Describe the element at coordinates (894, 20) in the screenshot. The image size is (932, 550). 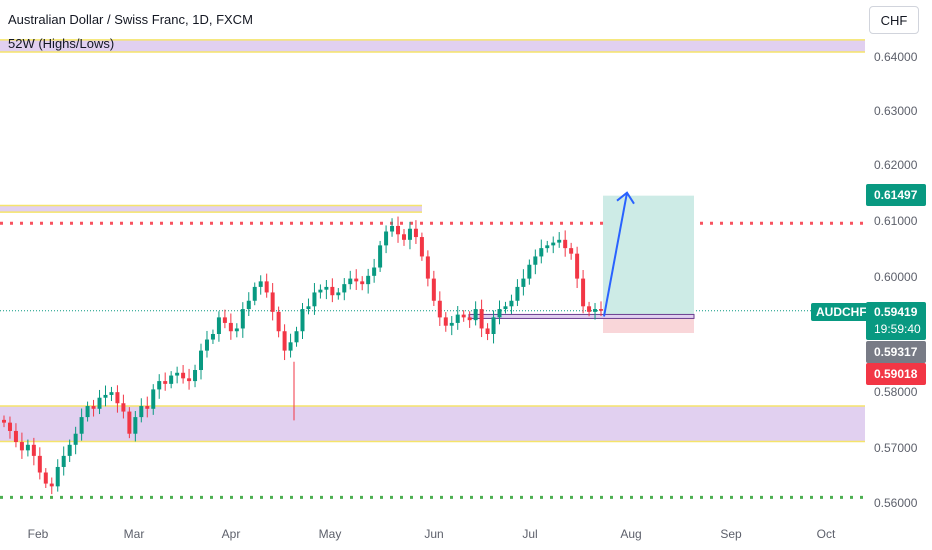
I see `currency-button: CHF` at that location.